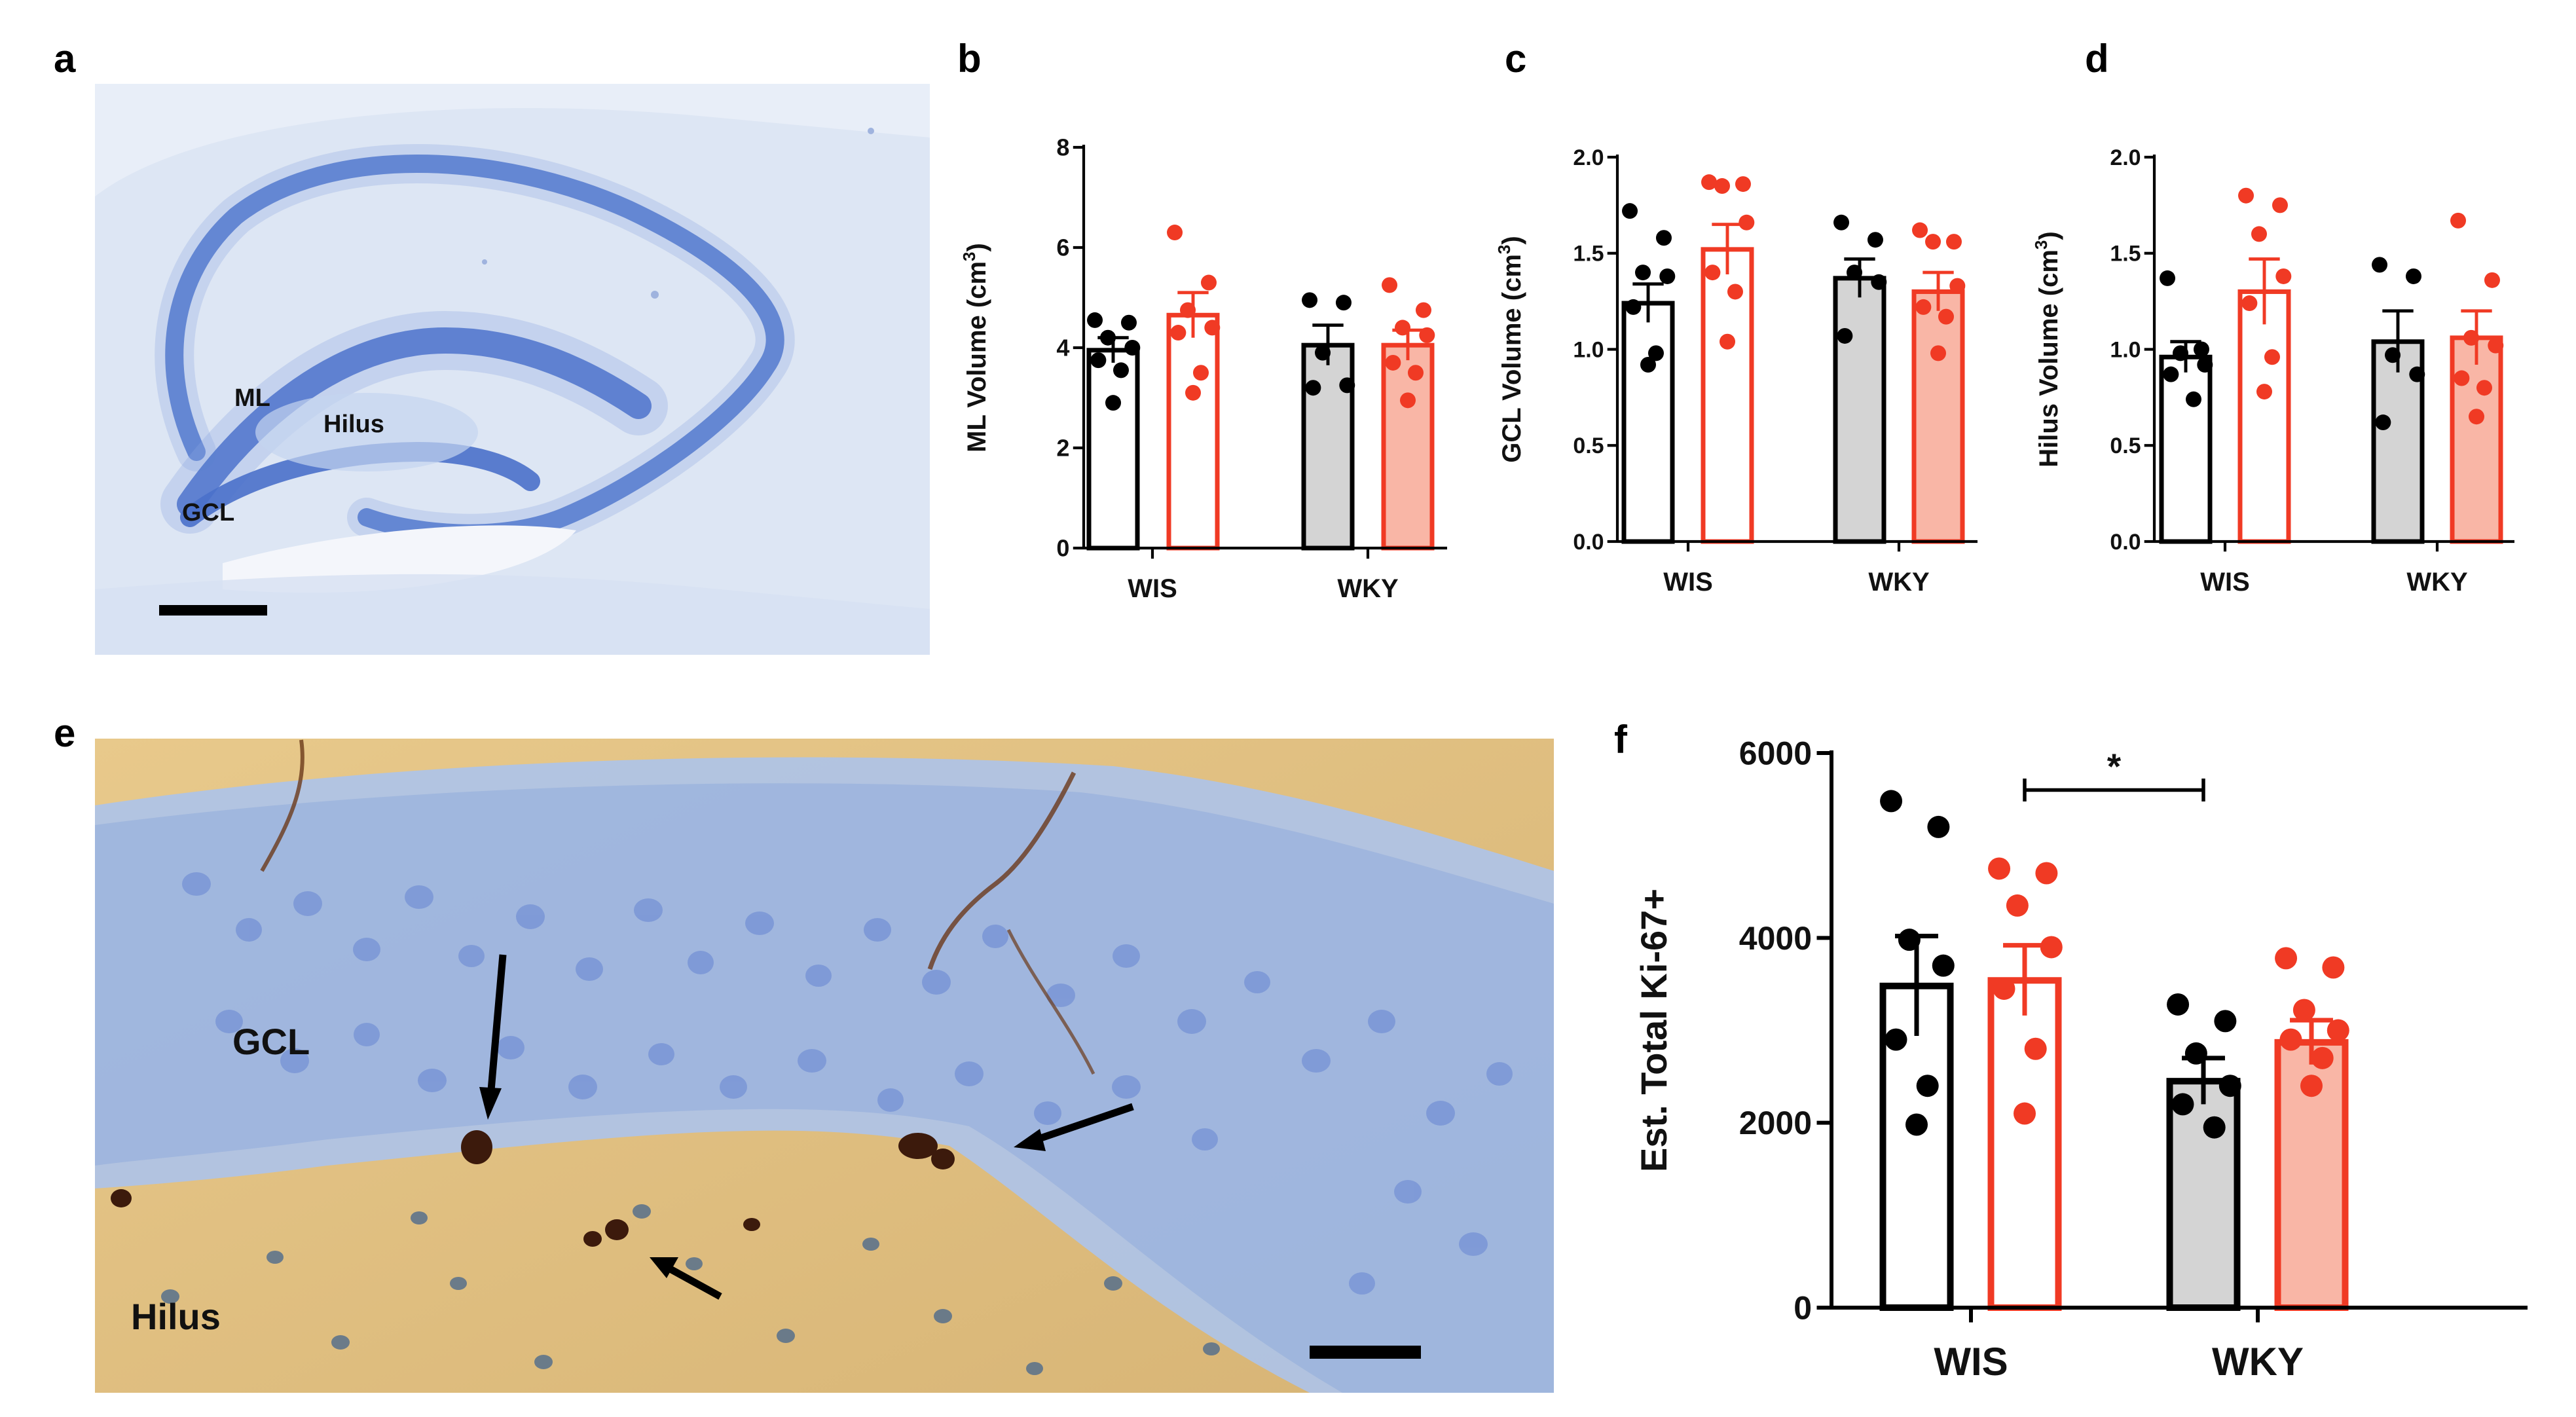 The width and height of the screenshot is (2576, 1417). Describe the element at coordinates (2047, 349) in the screenshot. I see `y-axis-label-d: Hilus Volume (cm3)` at that location.